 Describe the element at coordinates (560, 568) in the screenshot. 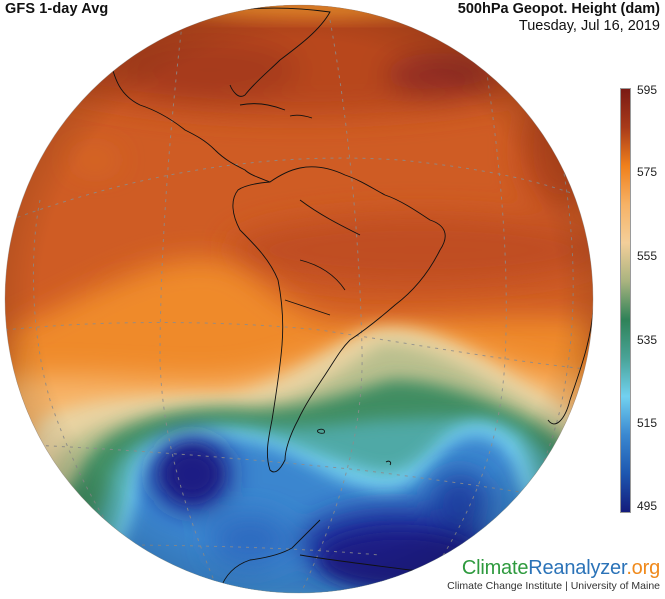

I see `brand-name: ClimateReanalyzer.org` at that location.